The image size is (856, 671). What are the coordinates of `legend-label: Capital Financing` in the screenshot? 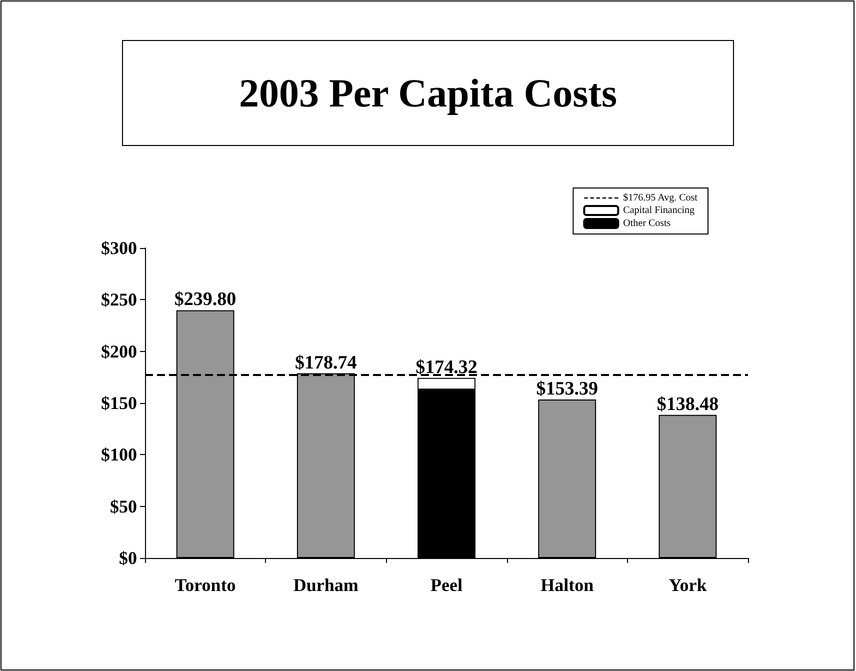 It's located at (659, 210).